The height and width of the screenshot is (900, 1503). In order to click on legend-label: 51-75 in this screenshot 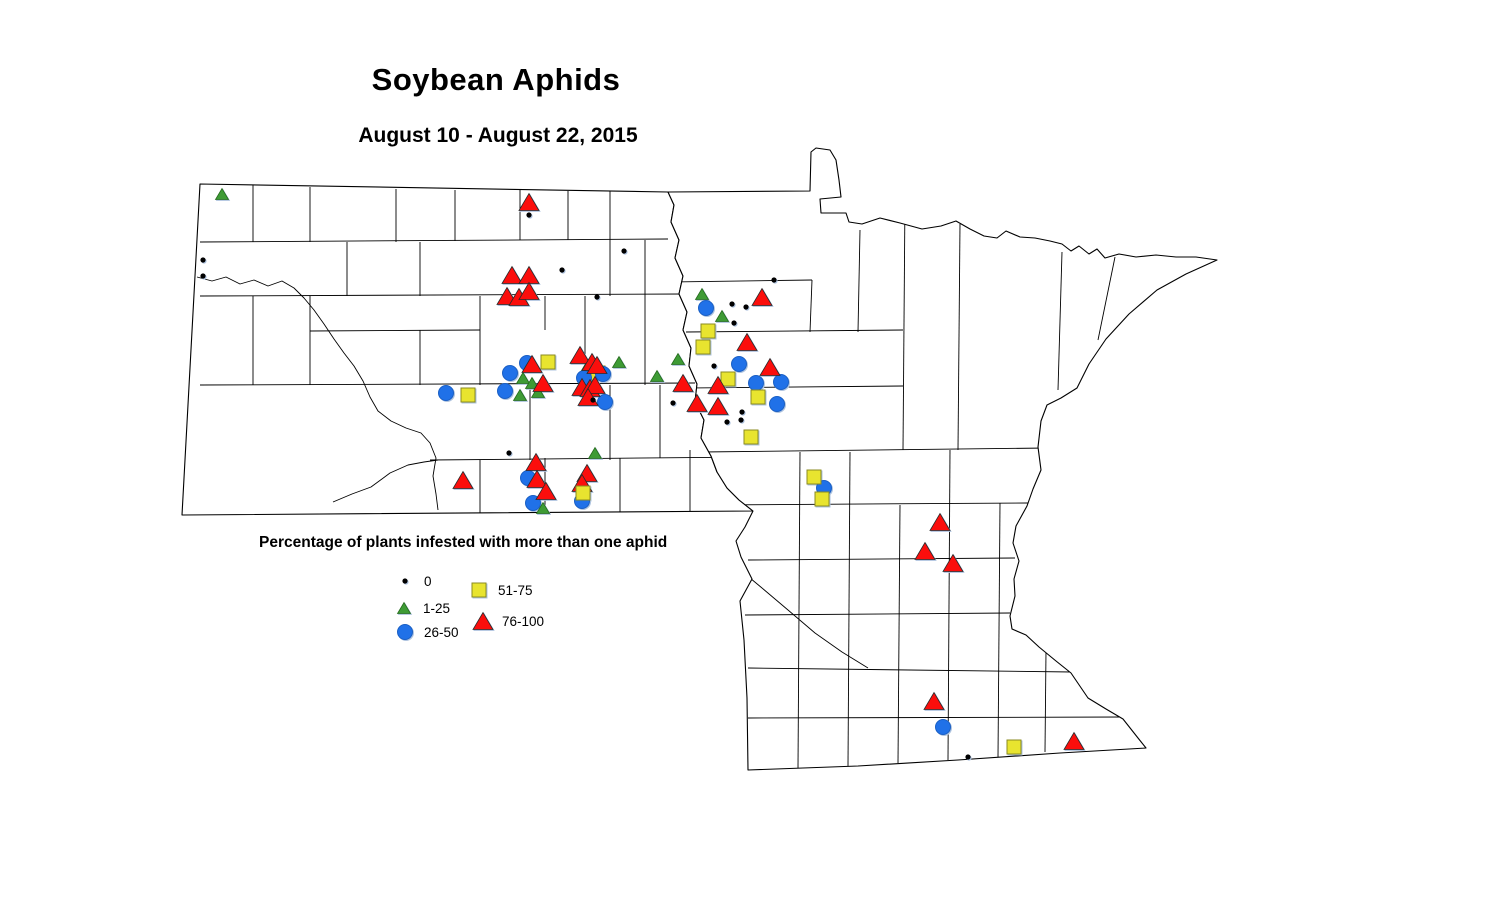, I will do `click(515, 590)`.